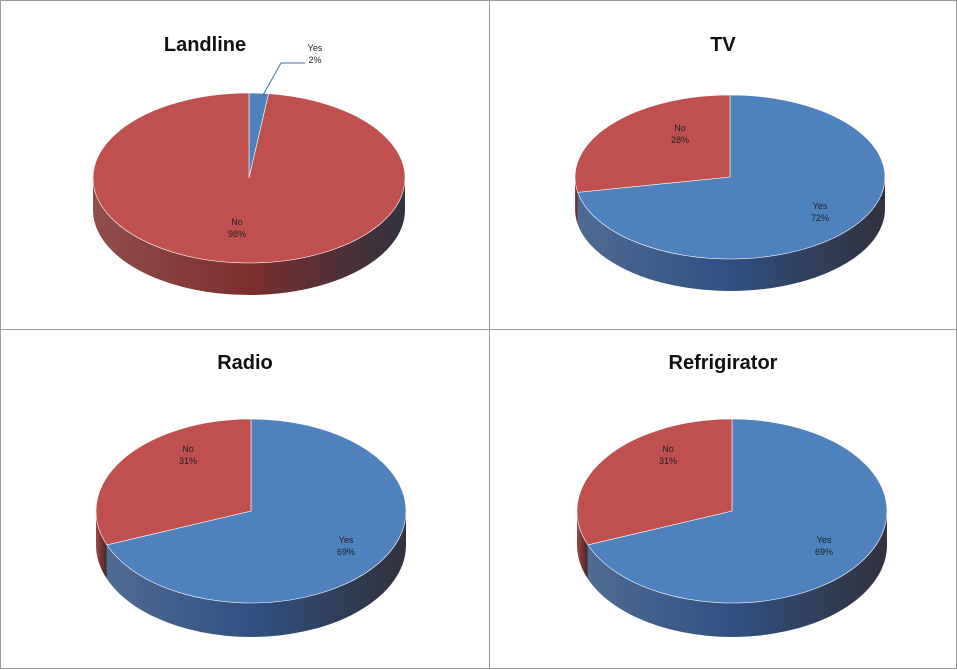  Describe the element at coordinates (188, 449) in the screenshot. I see `radio-no-label: No` at that location.